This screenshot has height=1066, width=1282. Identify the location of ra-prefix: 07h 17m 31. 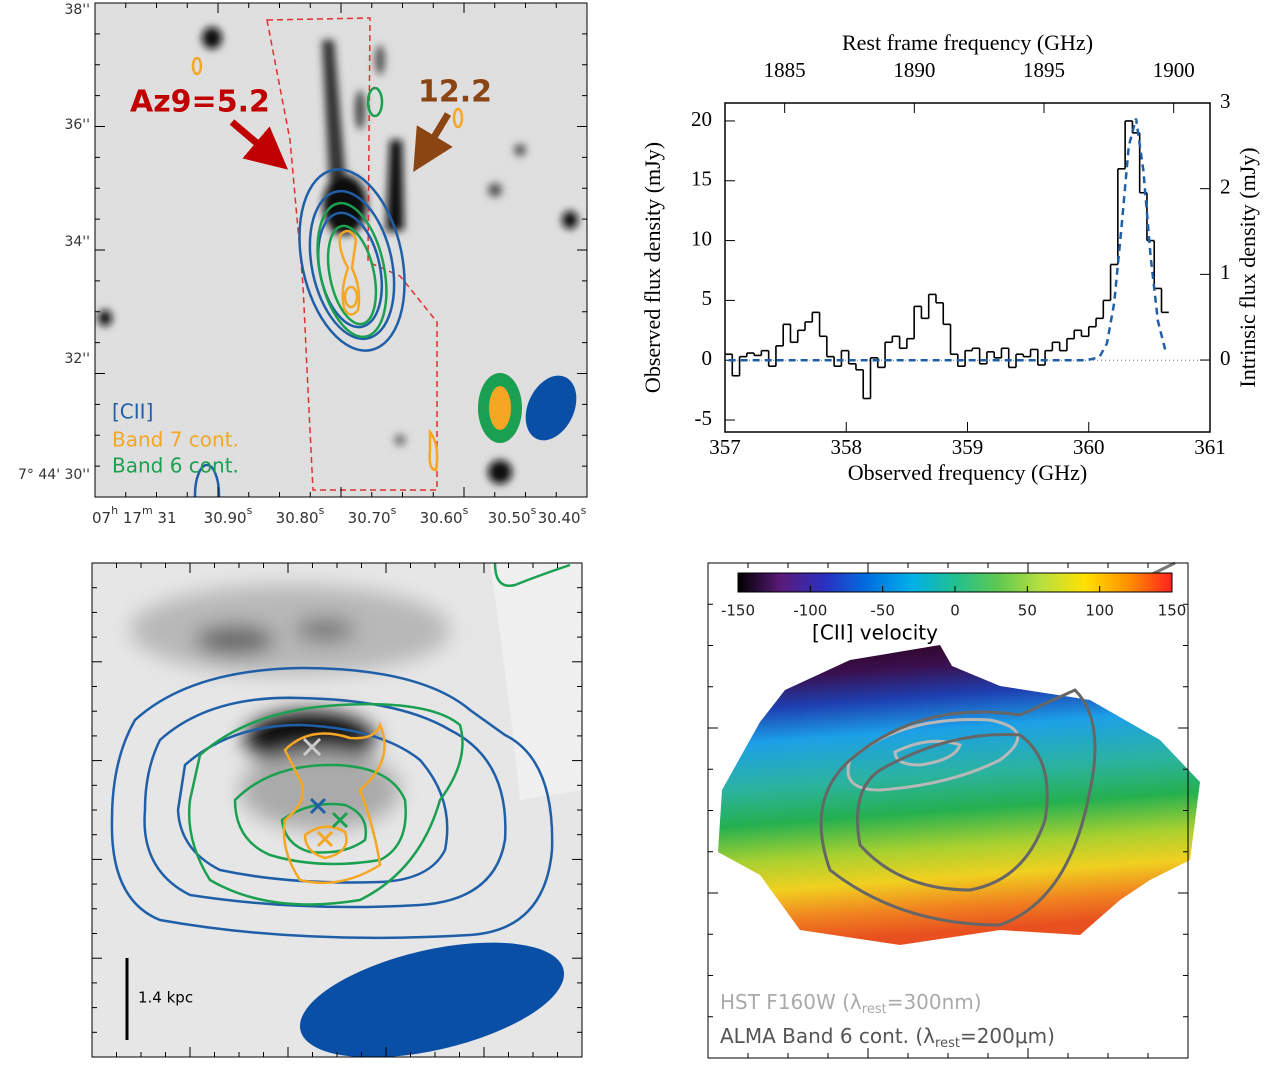
(134, 515).